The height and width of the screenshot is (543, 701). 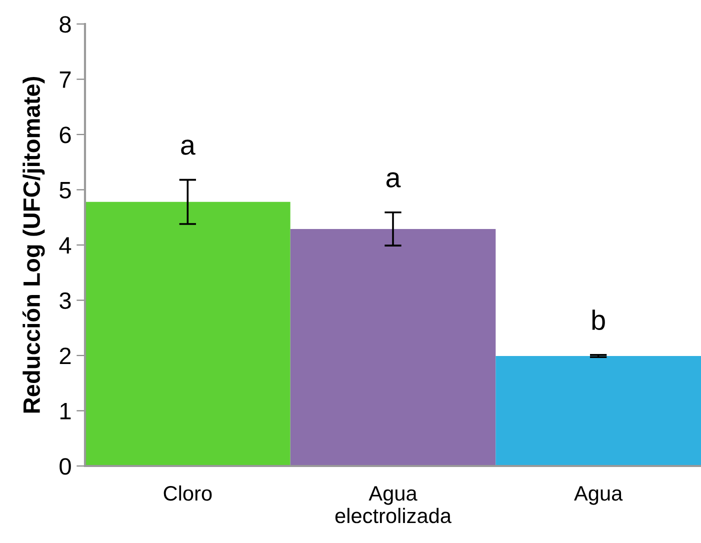 I want to click on y-tick-label: 3, so click(x=65, y=301).